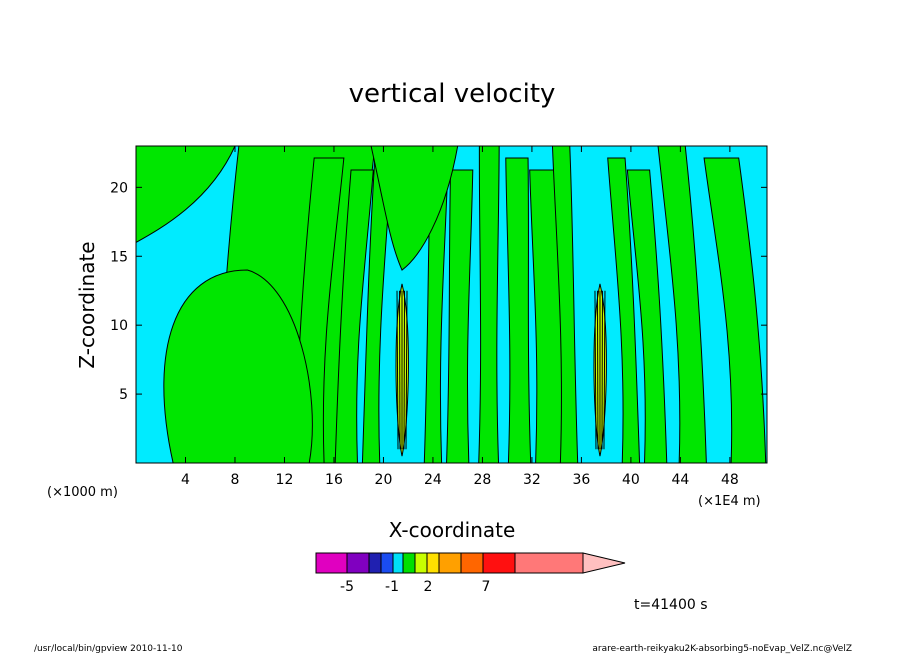  I want to click on x-tick-label: 32, so click(532, 480).